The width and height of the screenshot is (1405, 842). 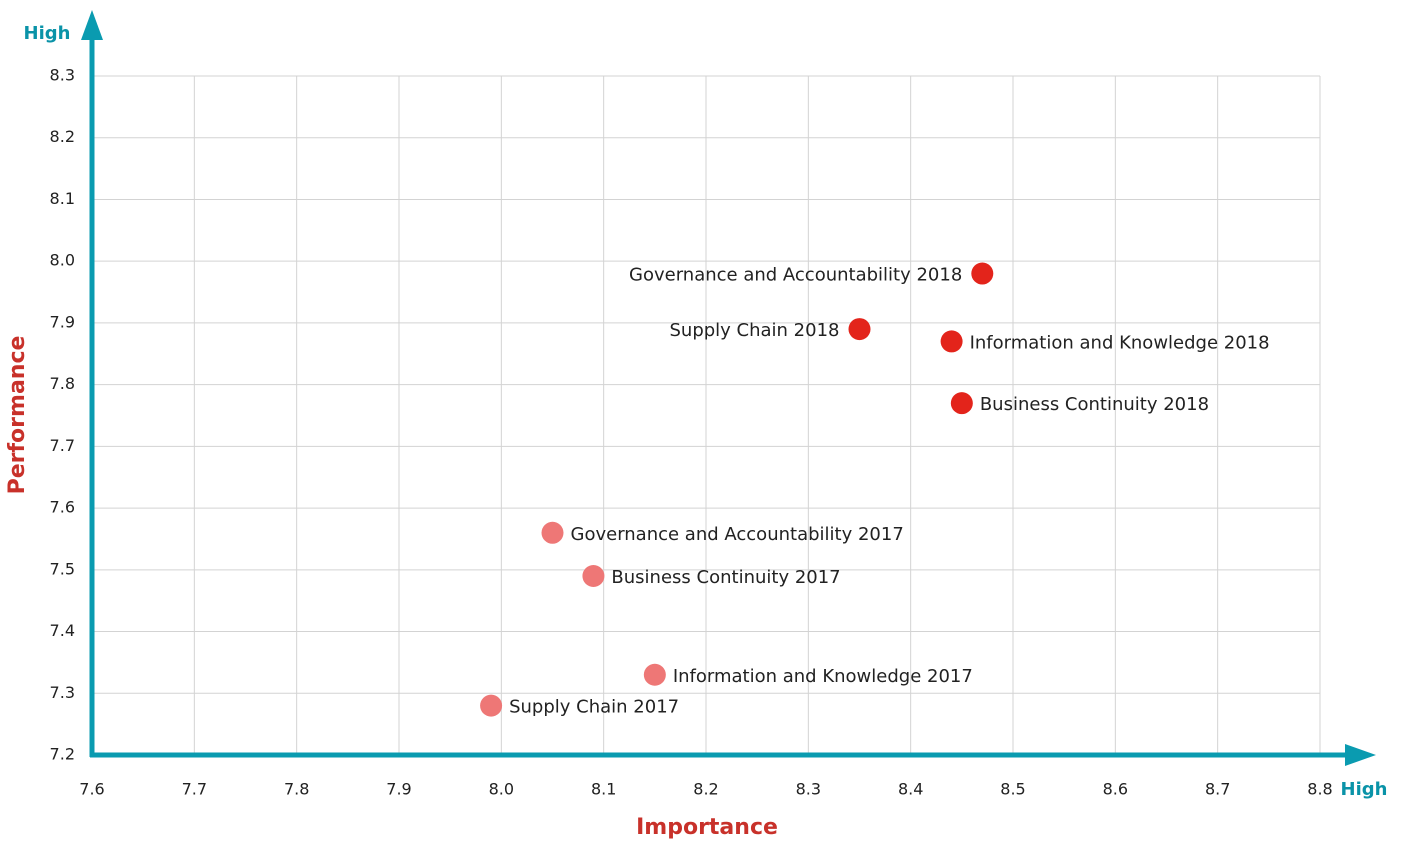 I want to click on y-tick-label: 8.0, so click(x=62, y=260).